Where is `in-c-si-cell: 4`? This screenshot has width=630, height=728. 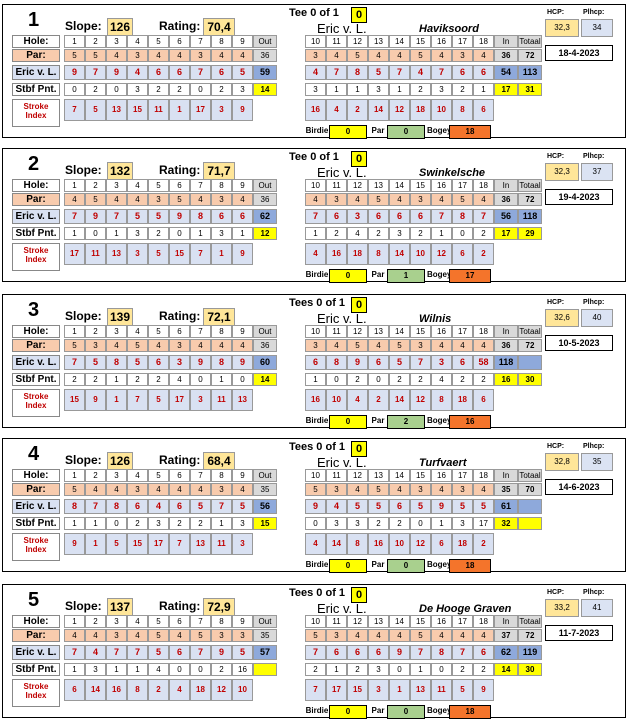
in-c-si-cell: 4 is located at coordinates (315, 254).